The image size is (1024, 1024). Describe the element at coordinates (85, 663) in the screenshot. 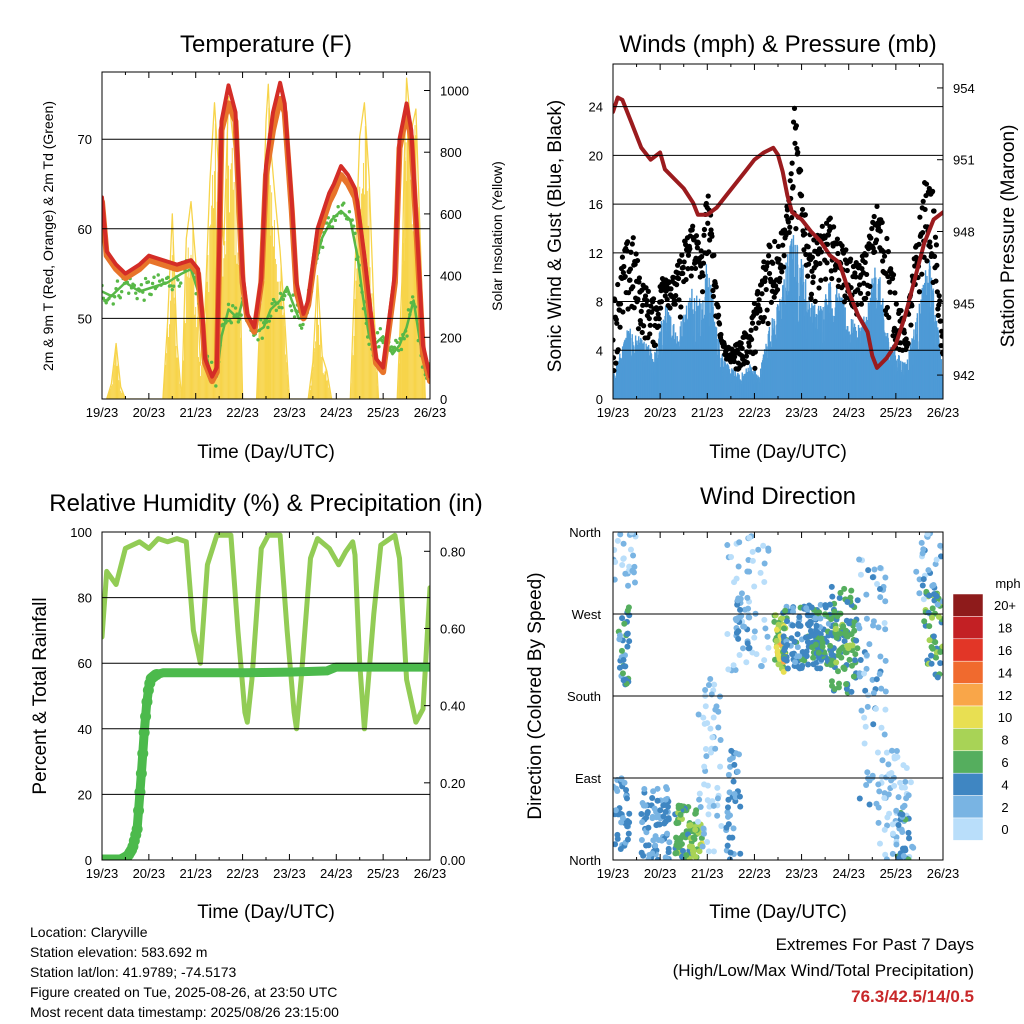

I see `humidity-ytick-label: 60` at that location.